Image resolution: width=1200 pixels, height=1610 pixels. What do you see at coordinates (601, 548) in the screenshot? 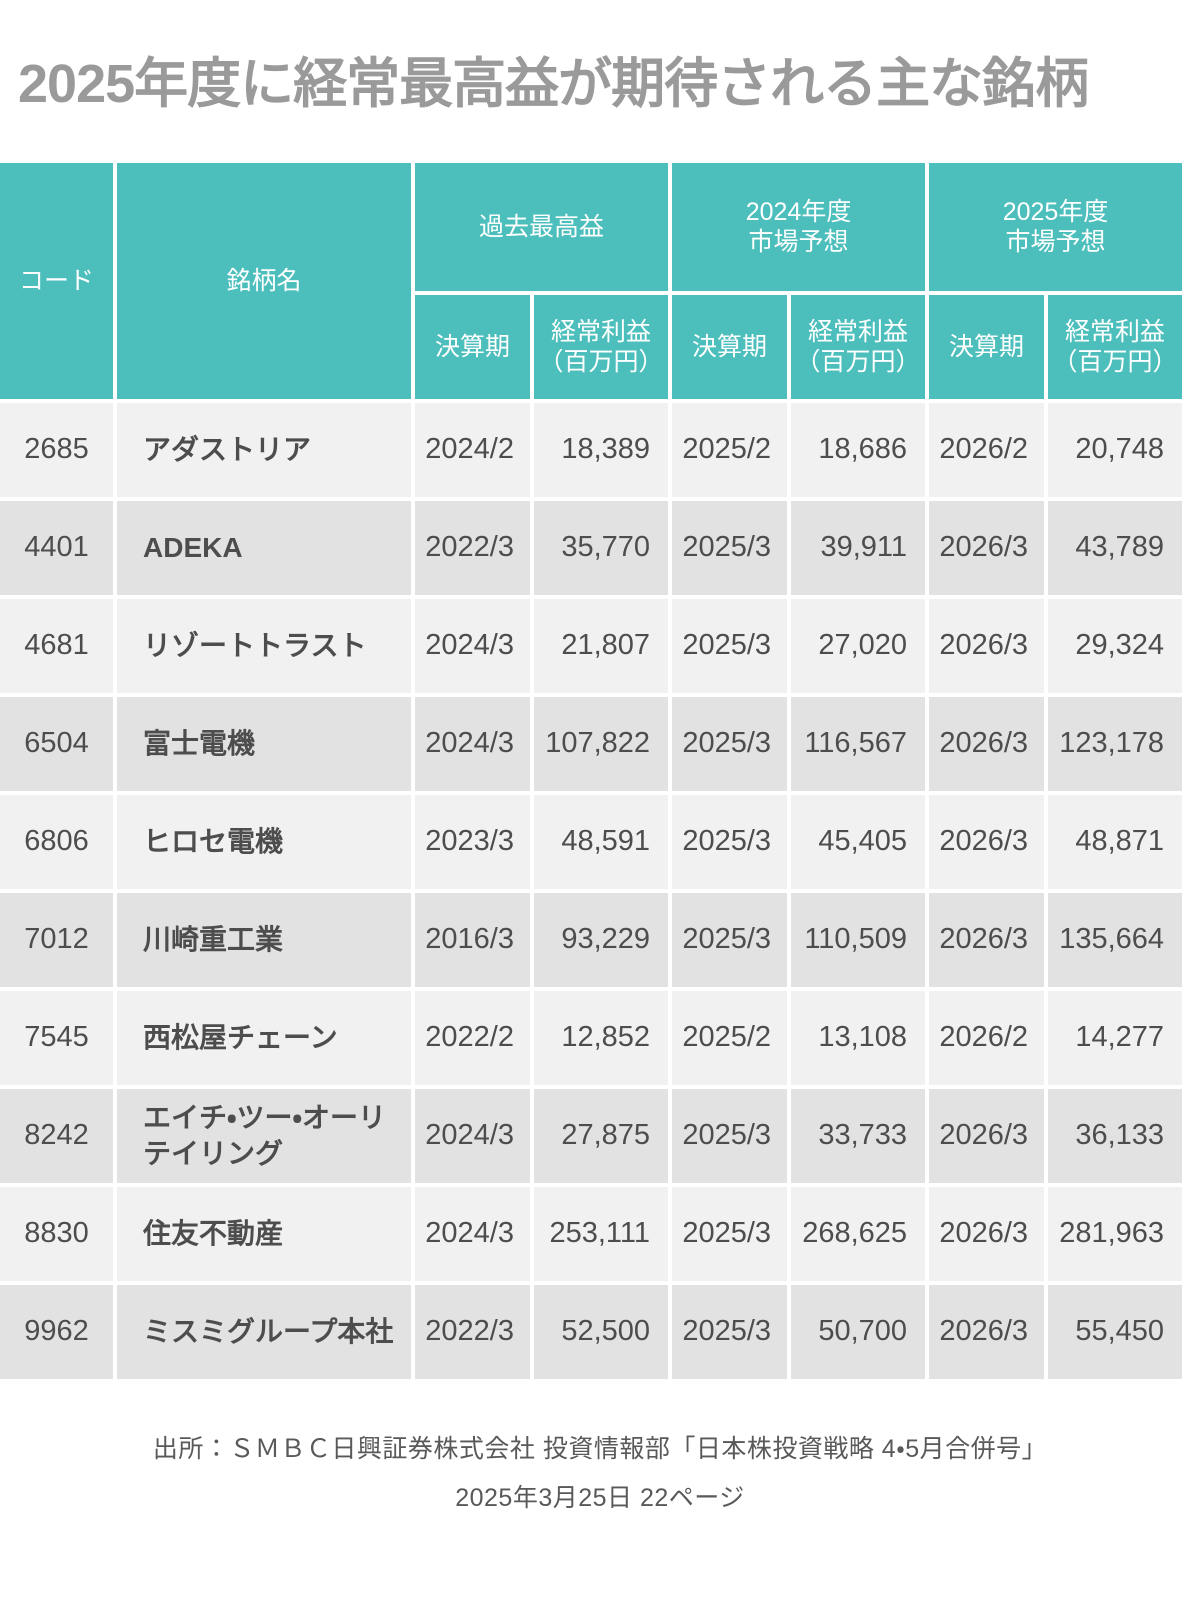
I see `cell-past-profit: 35,770` at bounding box center [601, 548].